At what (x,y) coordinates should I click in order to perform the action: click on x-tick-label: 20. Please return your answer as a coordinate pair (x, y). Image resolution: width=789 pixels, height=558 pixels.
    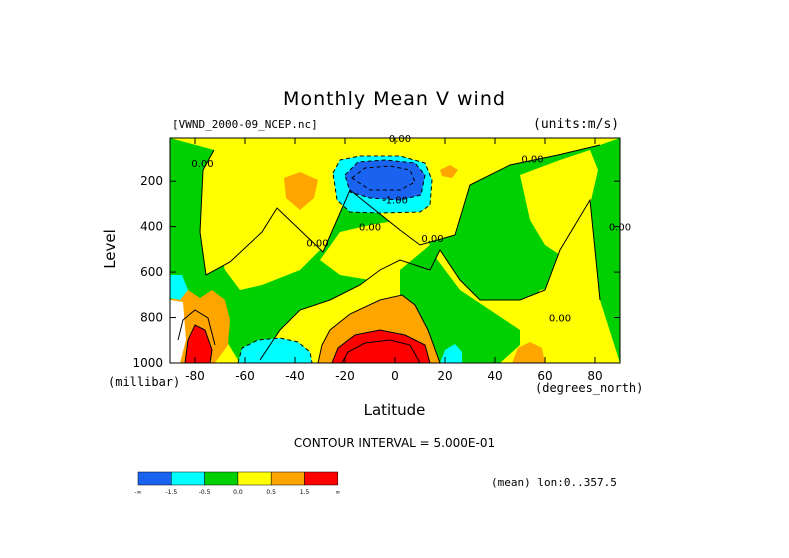
    Looking at the image, I should click on (444, 376).